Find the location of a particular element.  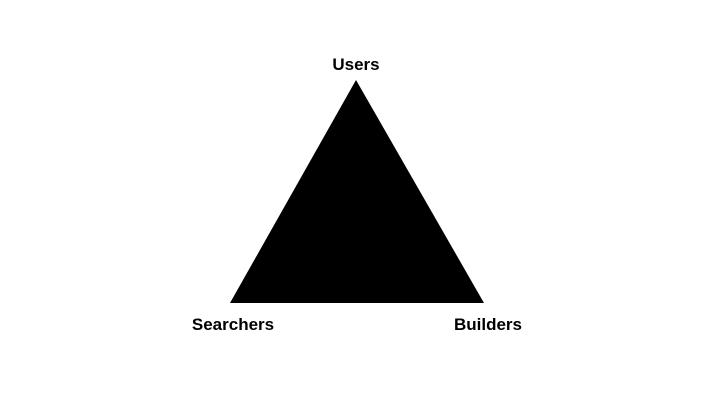

vertex-label-builders: Builders is located at coordinates (488, 324).